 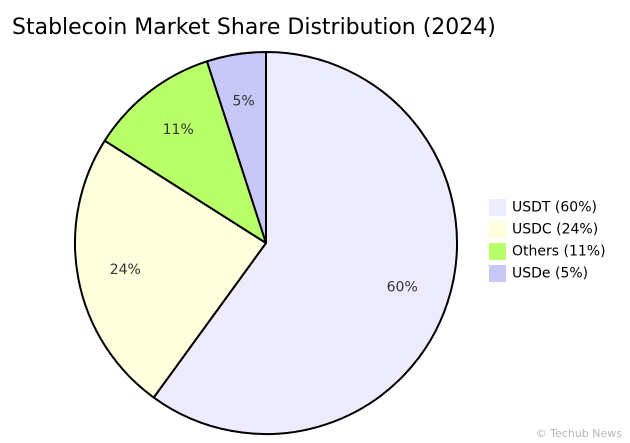 What do you see at coordinates (243, 102) in the screenshot?
I see `slice-label-usde: 5%` at bounding box center [243, 102].